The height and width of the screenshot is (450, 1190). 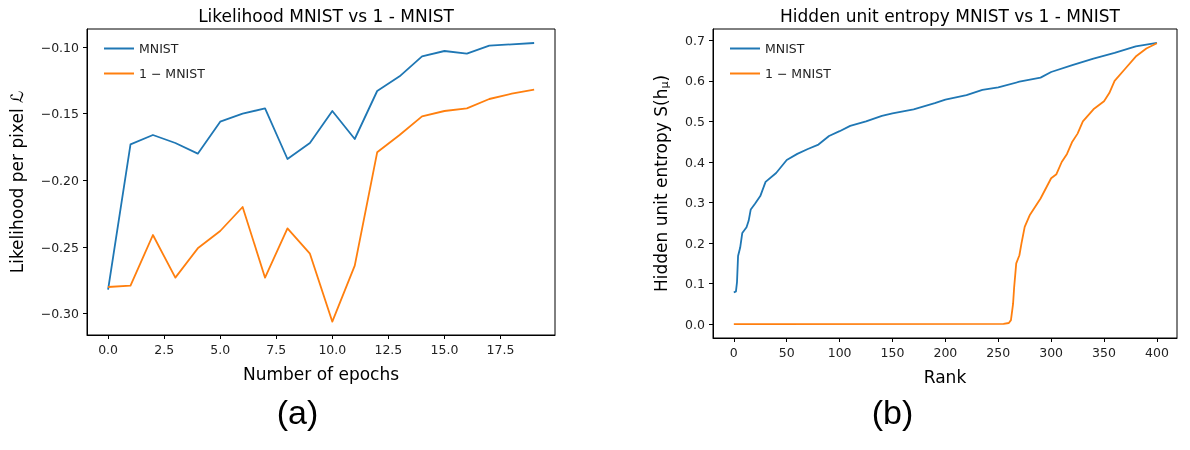 What do you see at coordinates (321, 373) in the screenshot?
I see `x-axis-title: Number of epochs` at bounding box center [321, 373].